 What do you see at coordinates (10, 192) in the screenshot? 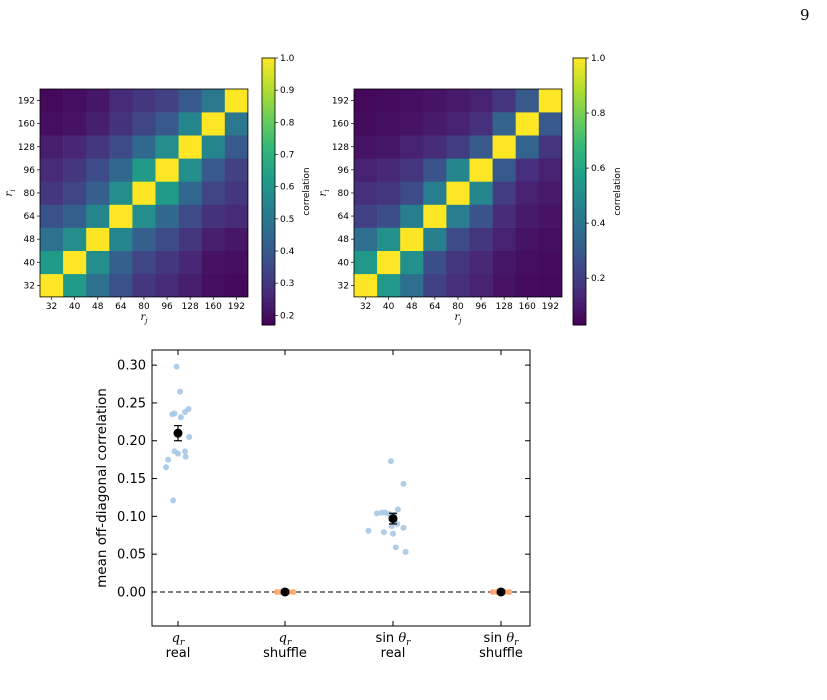
I see `y-axis-label: ri` at bounding box center [10, 192].